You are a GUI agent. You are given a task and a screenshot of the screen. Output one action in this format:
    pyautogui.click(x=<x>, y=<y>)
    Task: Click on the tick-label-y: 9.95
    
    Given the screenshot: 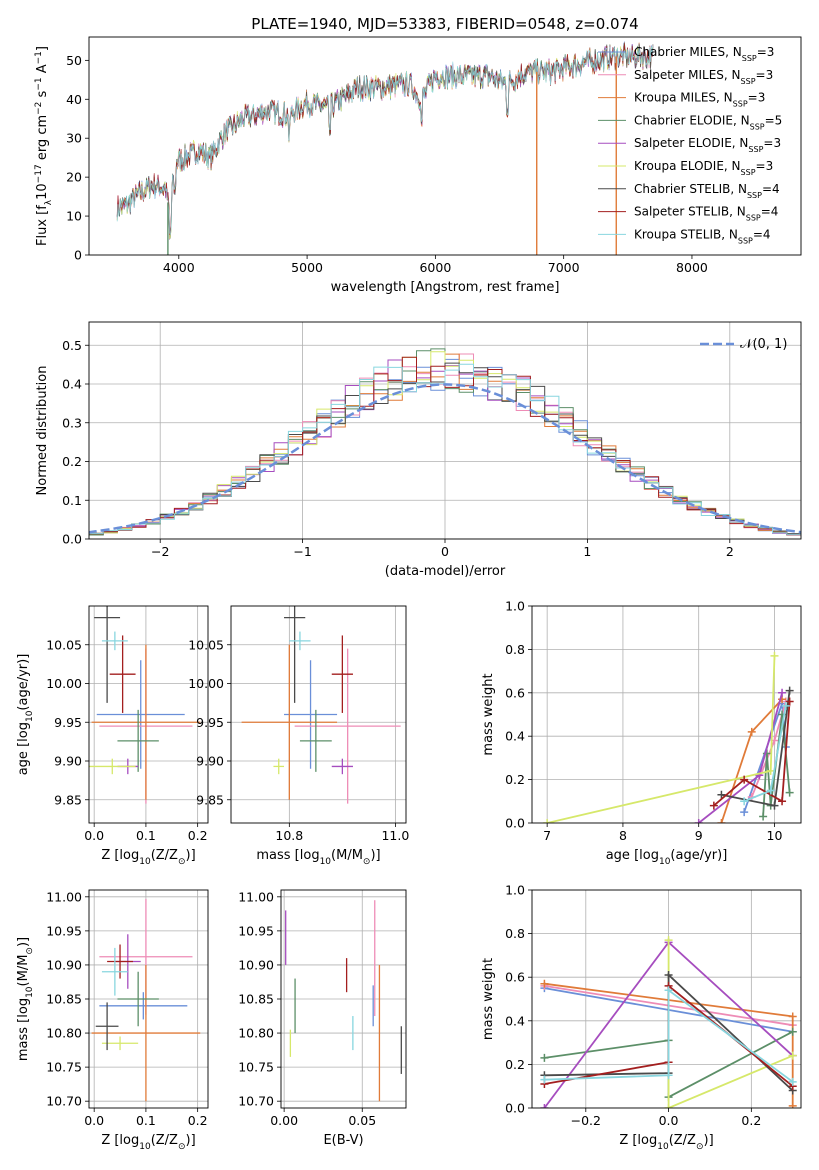 What is the action you would take?
    pyautogui.click(x=68, y=722)
    